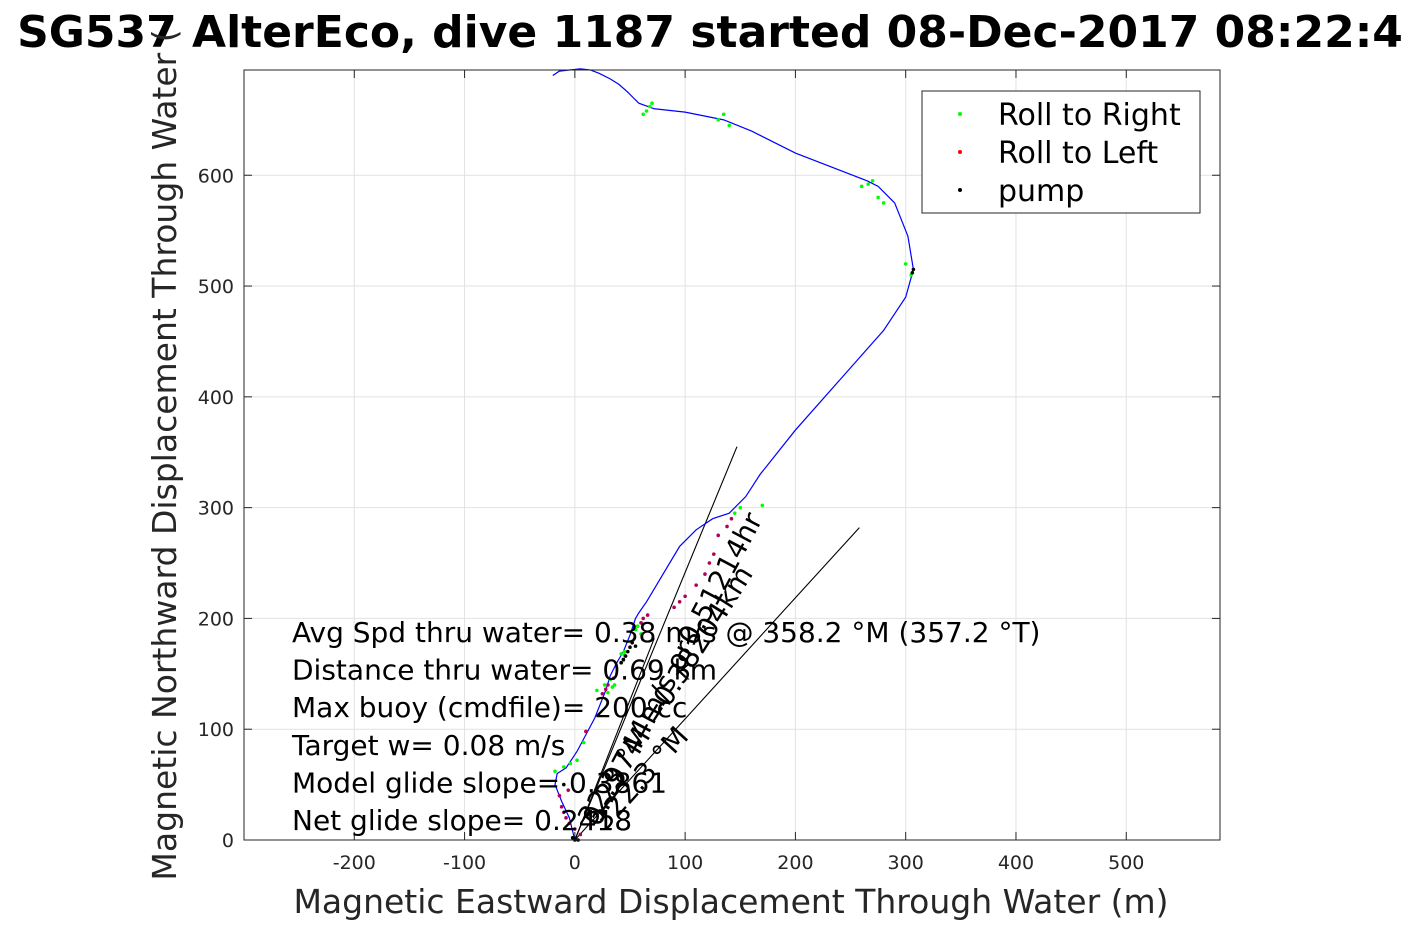  Describe the element at coordinates (216, 730) in the screenshot. I see `y-tick-label: 100` at that location.